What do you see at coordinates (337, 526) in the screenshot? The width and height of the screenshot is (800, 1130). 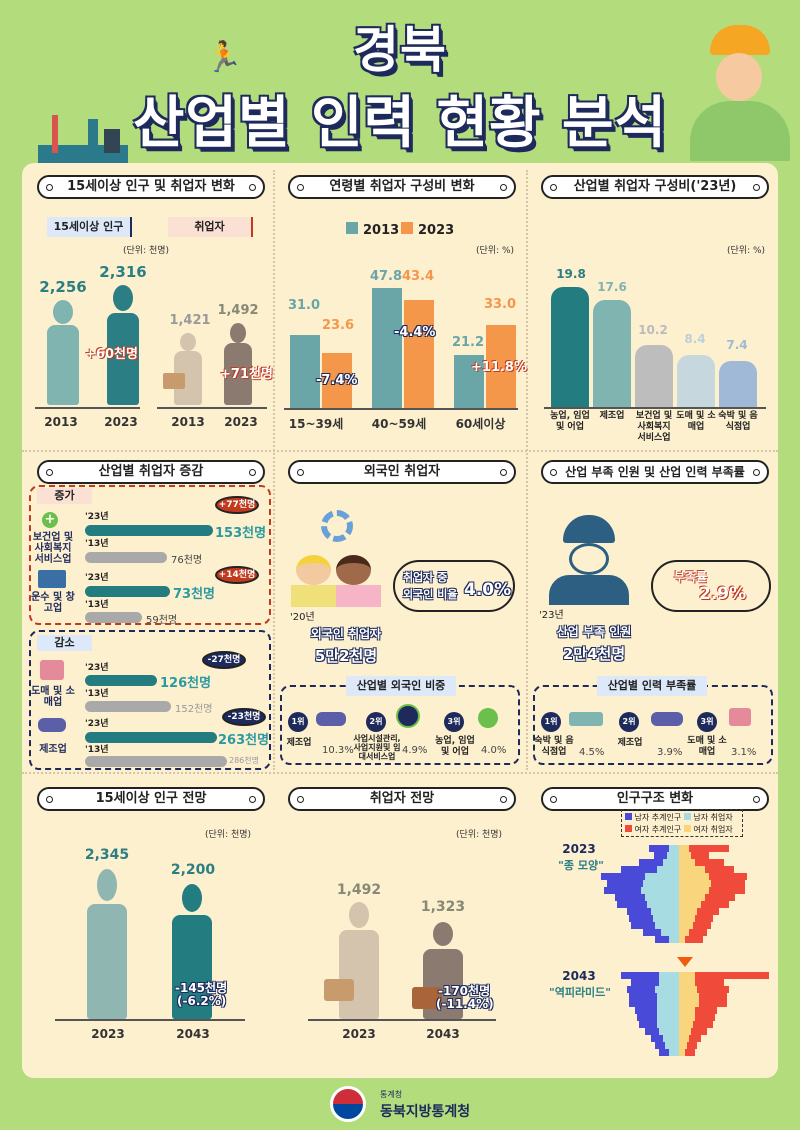 I see `gear-icon` at bounding box center [337, 526].